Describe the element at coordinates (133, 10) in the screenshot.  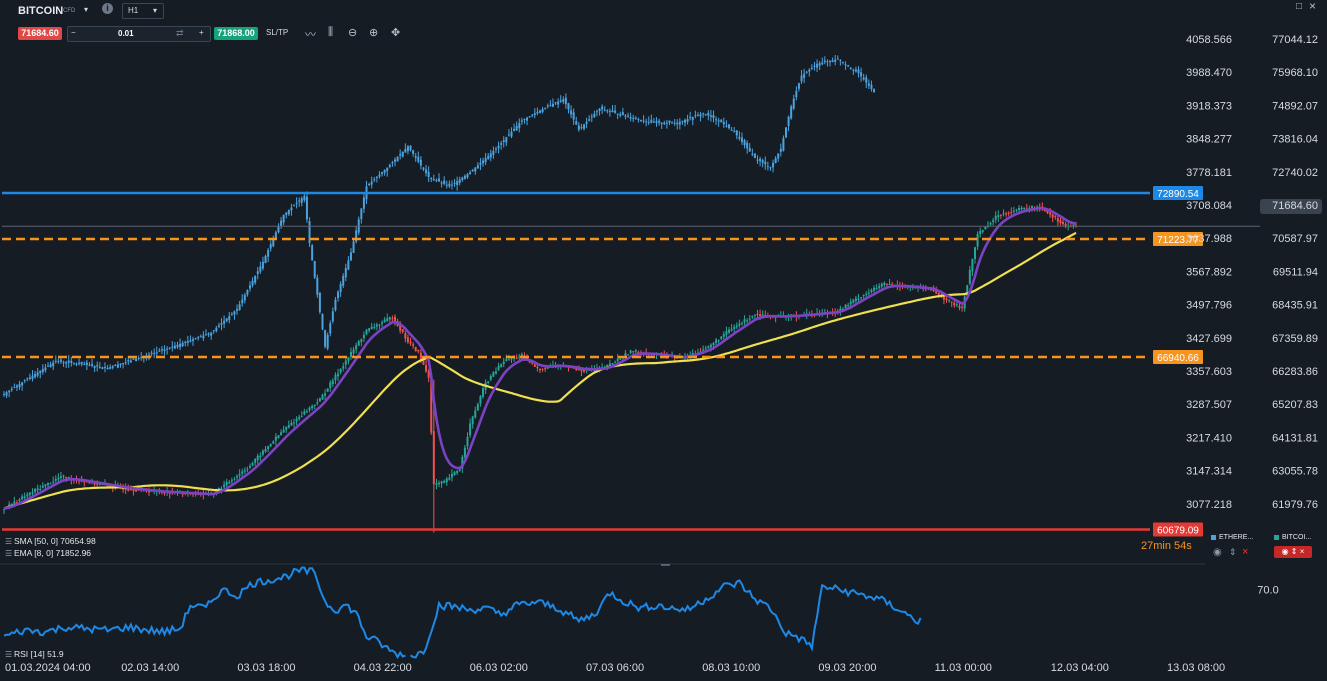
I see `timeframe-label: H1` at that location.